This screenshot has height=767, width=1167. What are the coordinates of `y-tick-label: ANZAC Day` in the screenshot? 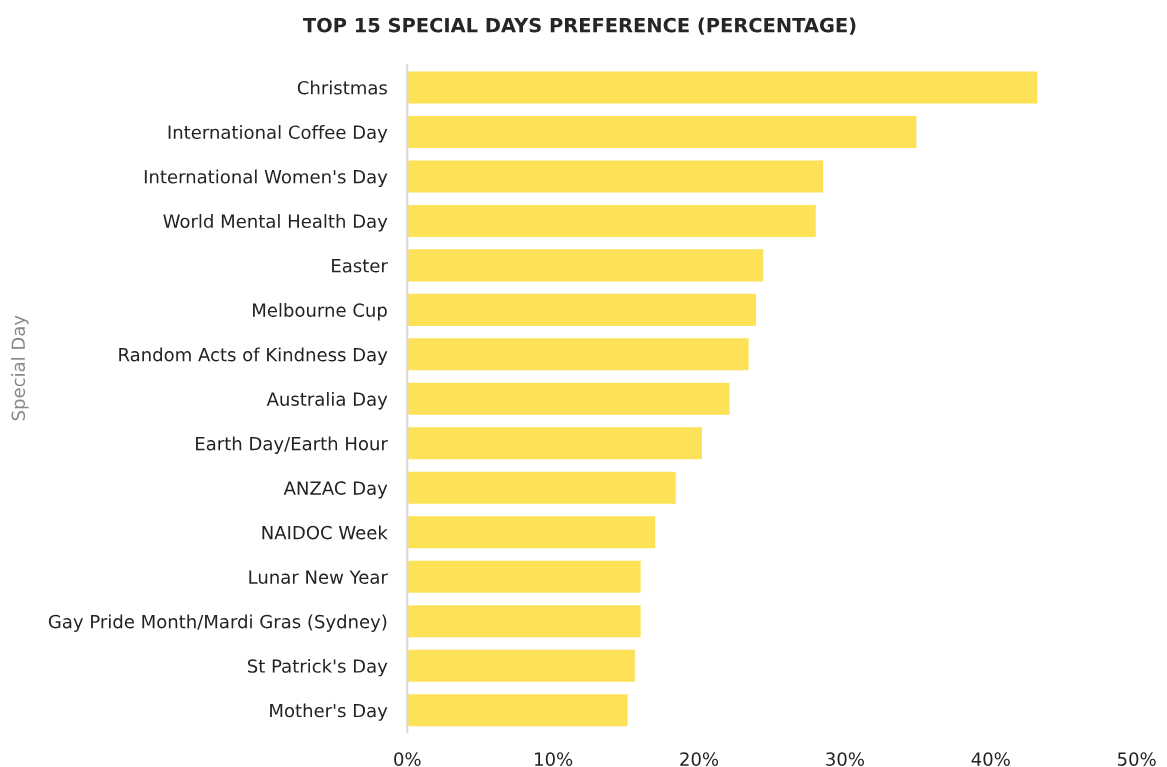 It's located at (335, 490).